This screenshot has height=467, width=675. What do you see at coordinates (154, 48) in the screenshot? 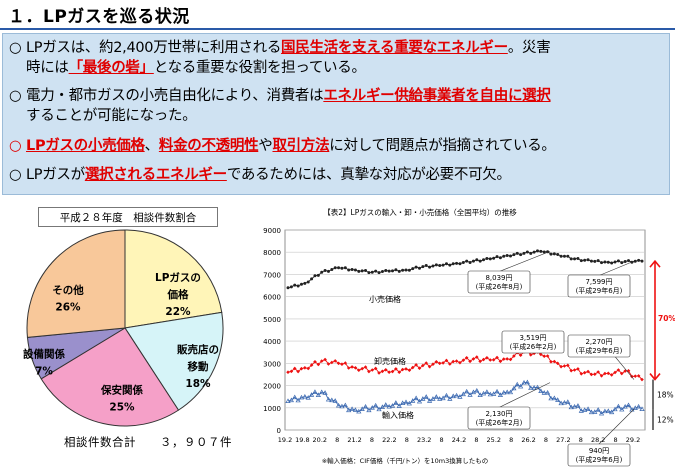
I see `bullet-text: LPガスは、約2,400万世帯に利用される` at bounding box center [154, 48].